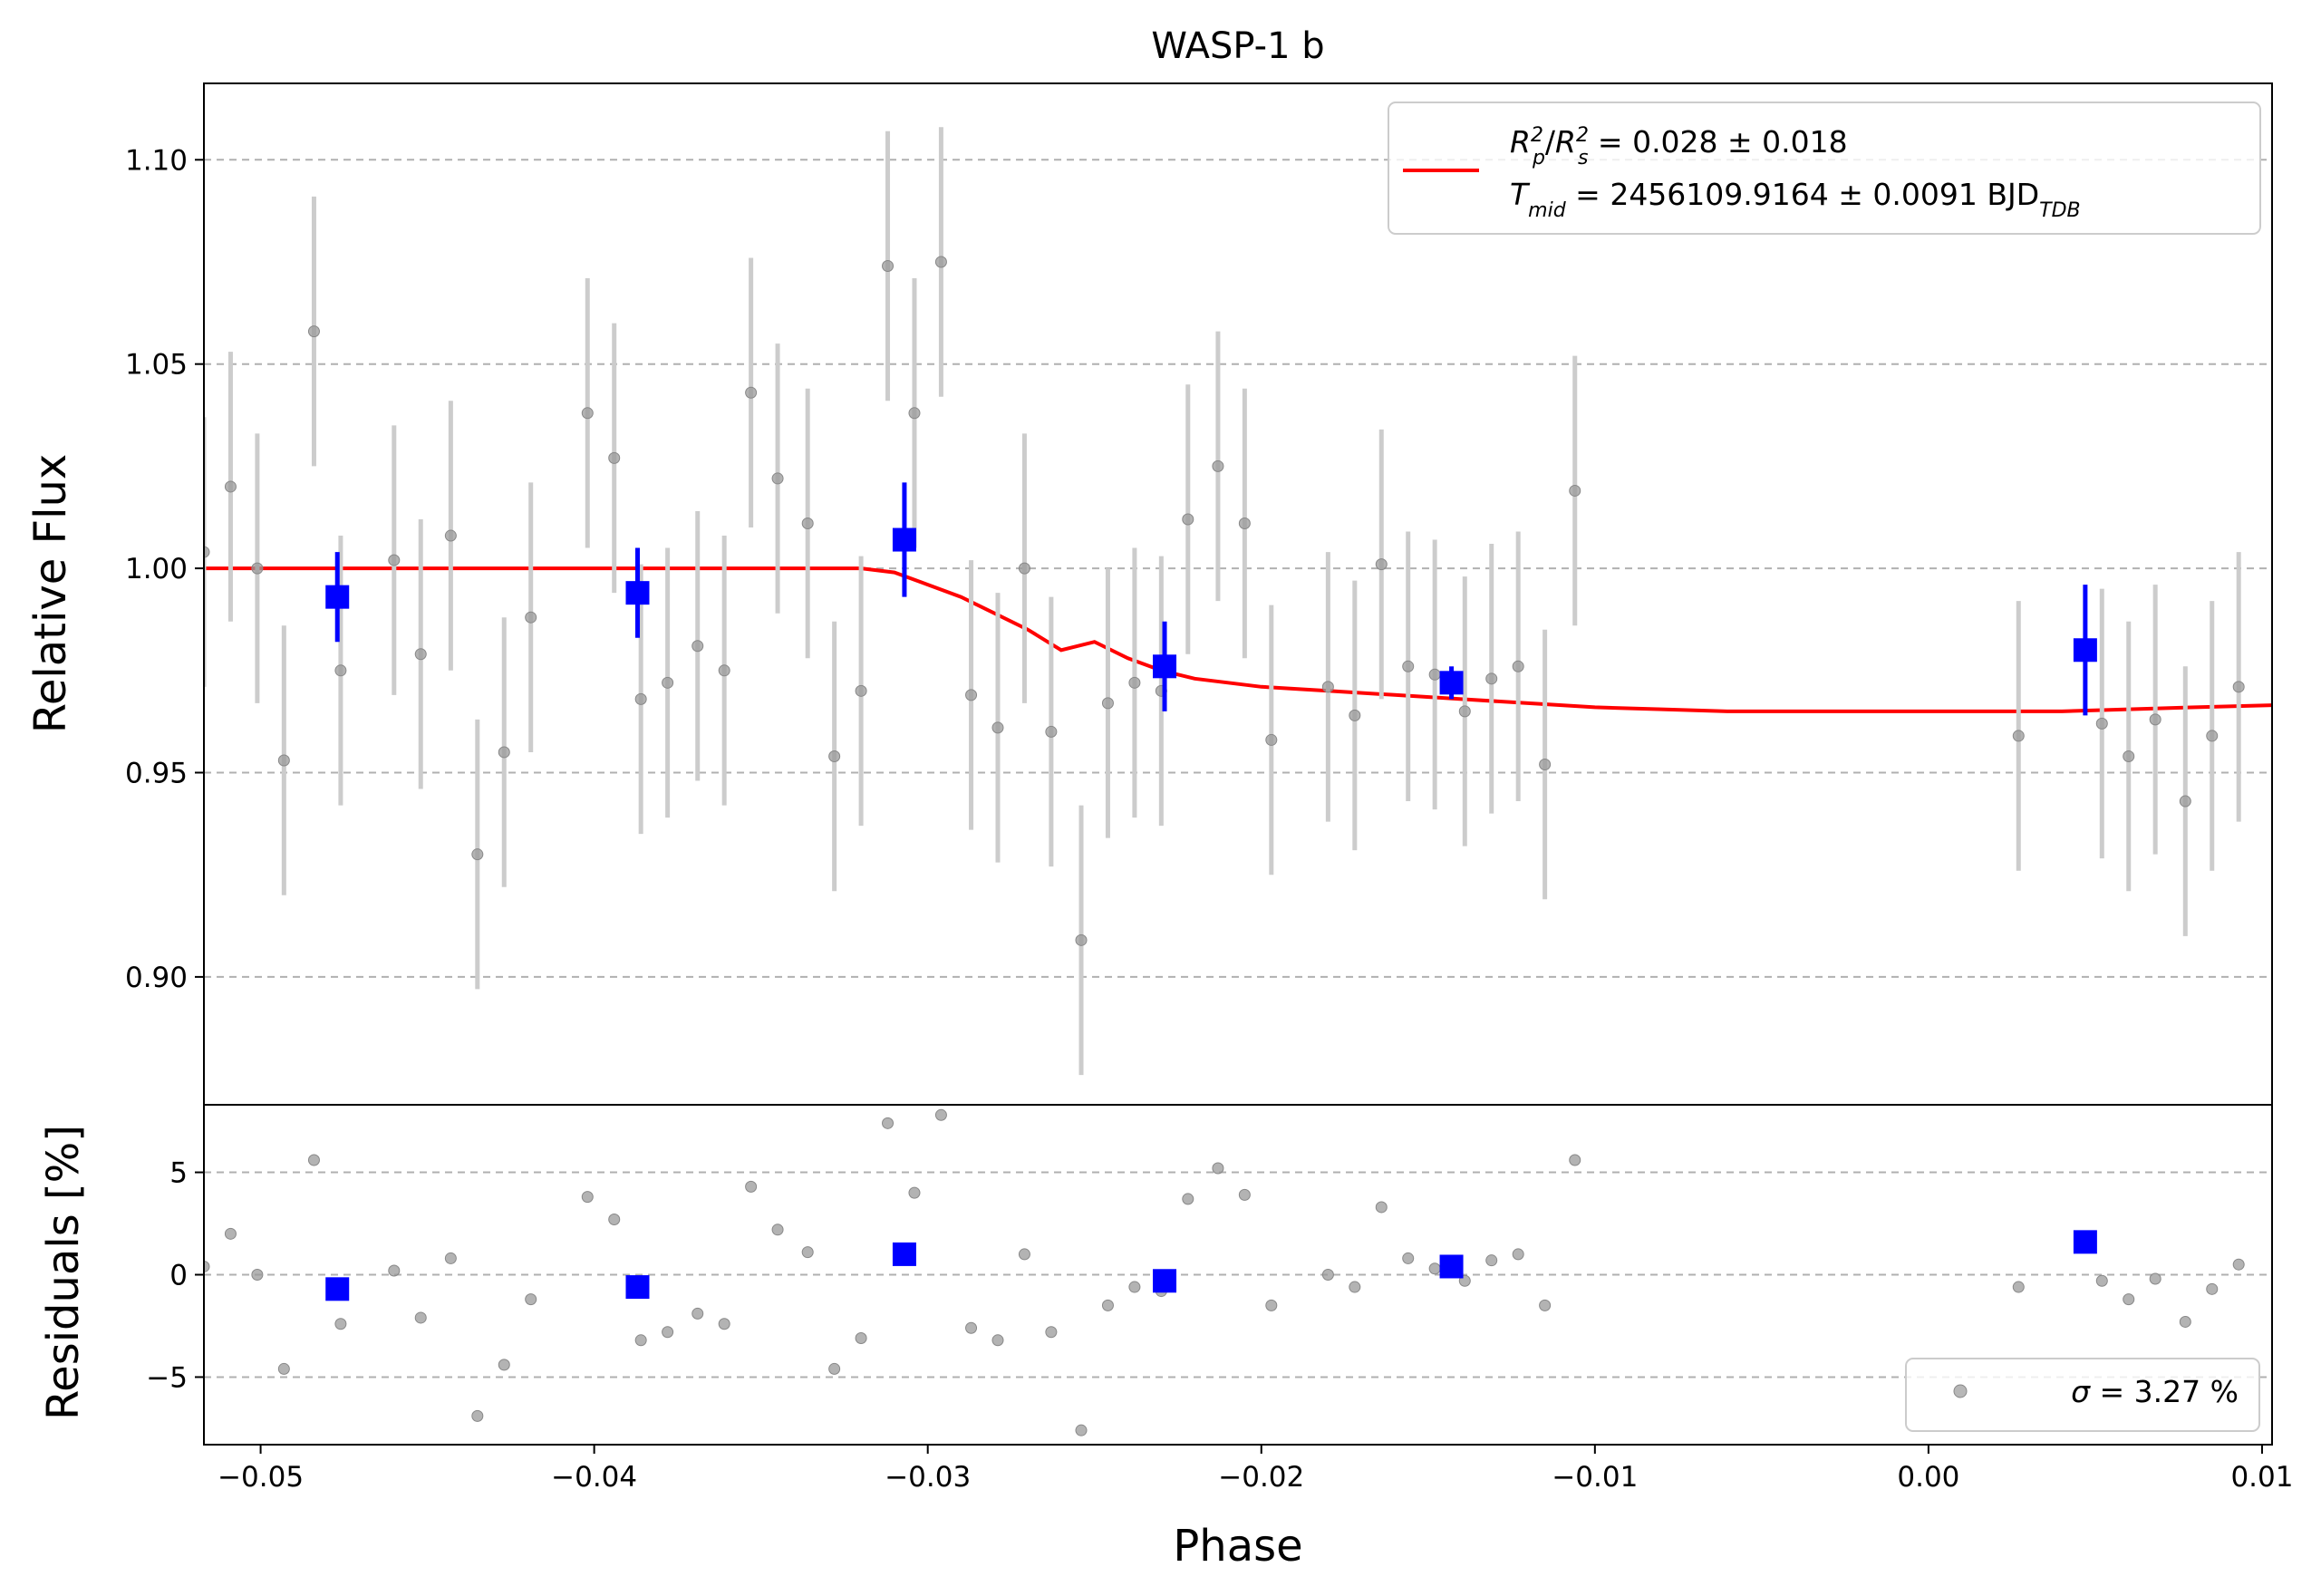 This screenshot has height=1596, width=2321. Describe the element at coordinates (167, 1377) in the screenshot. I see `bottom-y-tick-label: −5` at that location.